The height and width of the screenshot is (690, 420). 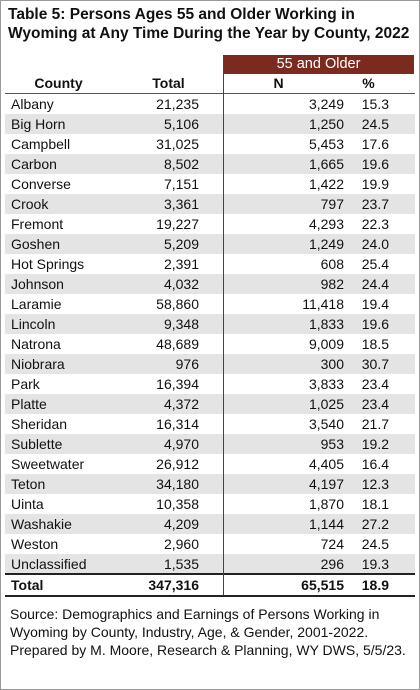 What do you see at coordinates (322, 585) in the screenshot?
I see `total-cell: 65,515` at bounding box center [322, 585].